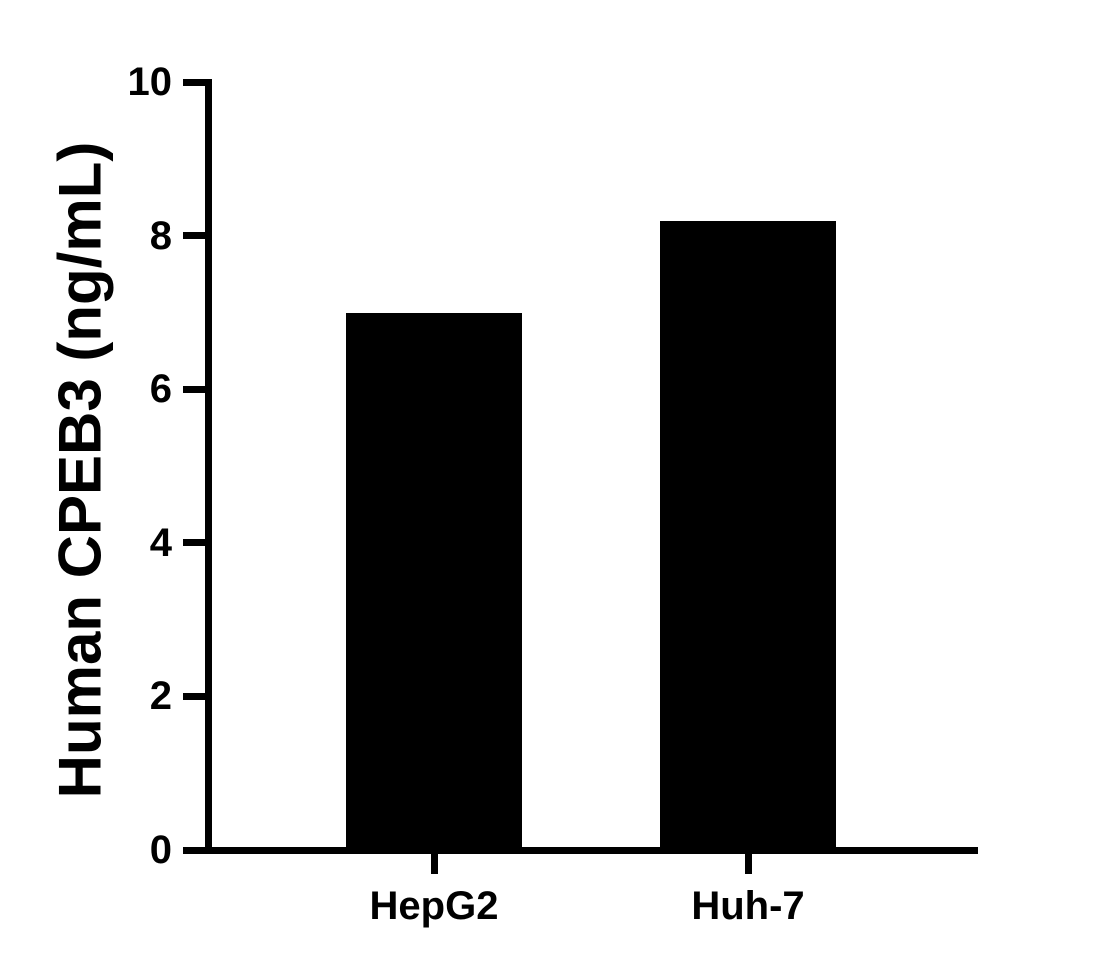  What do you see at coordinates (160, 235) in the screenshot?
I see `y-tick-label: 8` at bounding box center [160, 235].